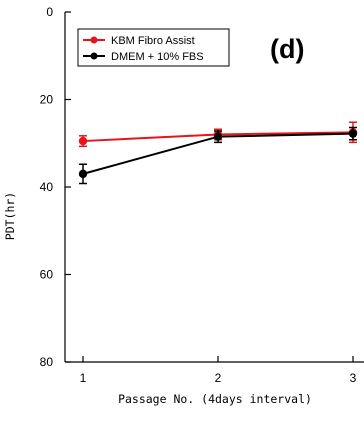 This screenshot has height=436, width=364. Describe the element at coordinates (218, 153) in the screenshot. I see `series-layer` at that location.